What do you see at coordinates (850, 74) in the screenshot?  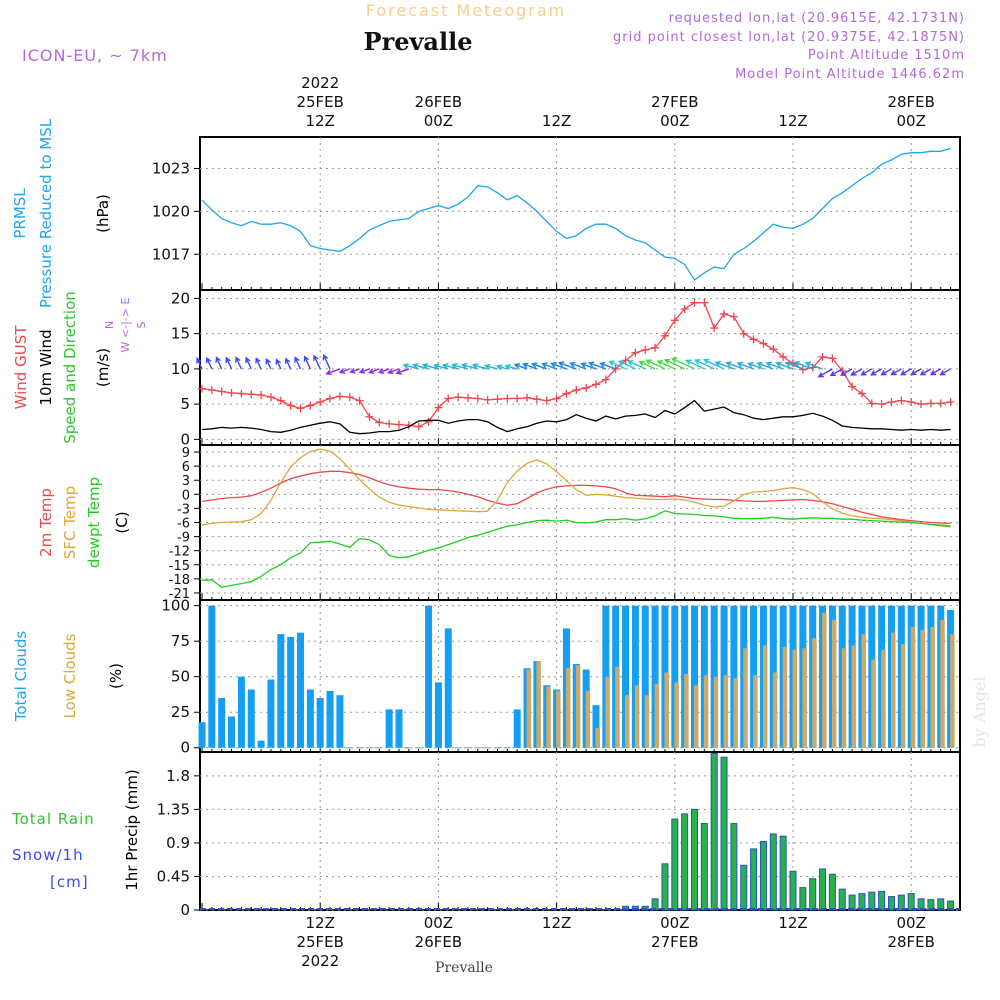 I see `info-line-4: Model Point Altitude 1446.62m` at bounding box center [850, 74].